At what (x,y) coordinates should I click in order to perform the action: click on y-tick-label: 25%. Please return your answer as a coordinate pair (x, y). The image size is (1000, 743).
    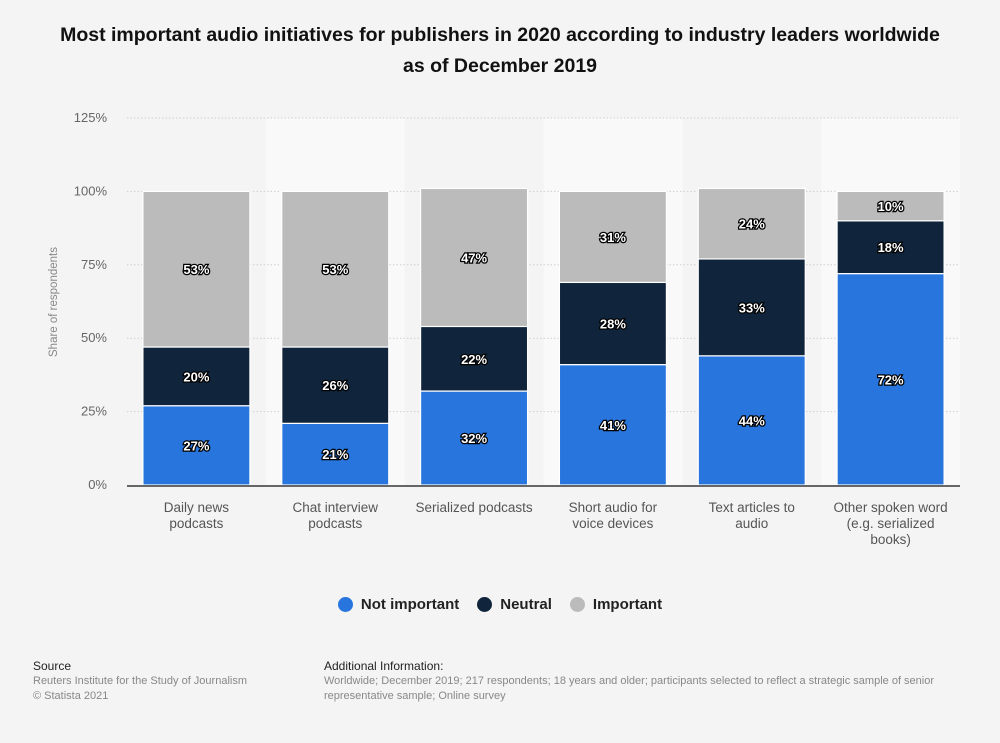
    Looking at the image, I should click on (94, 411).